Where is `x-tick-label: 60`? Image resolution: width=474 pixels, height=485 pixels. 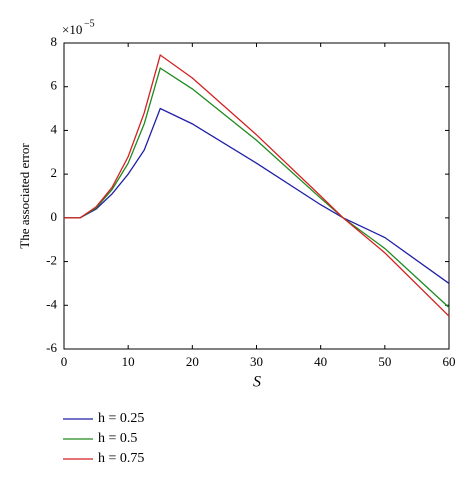
x-tick-label: 60 is located at coordinates (449, 361).